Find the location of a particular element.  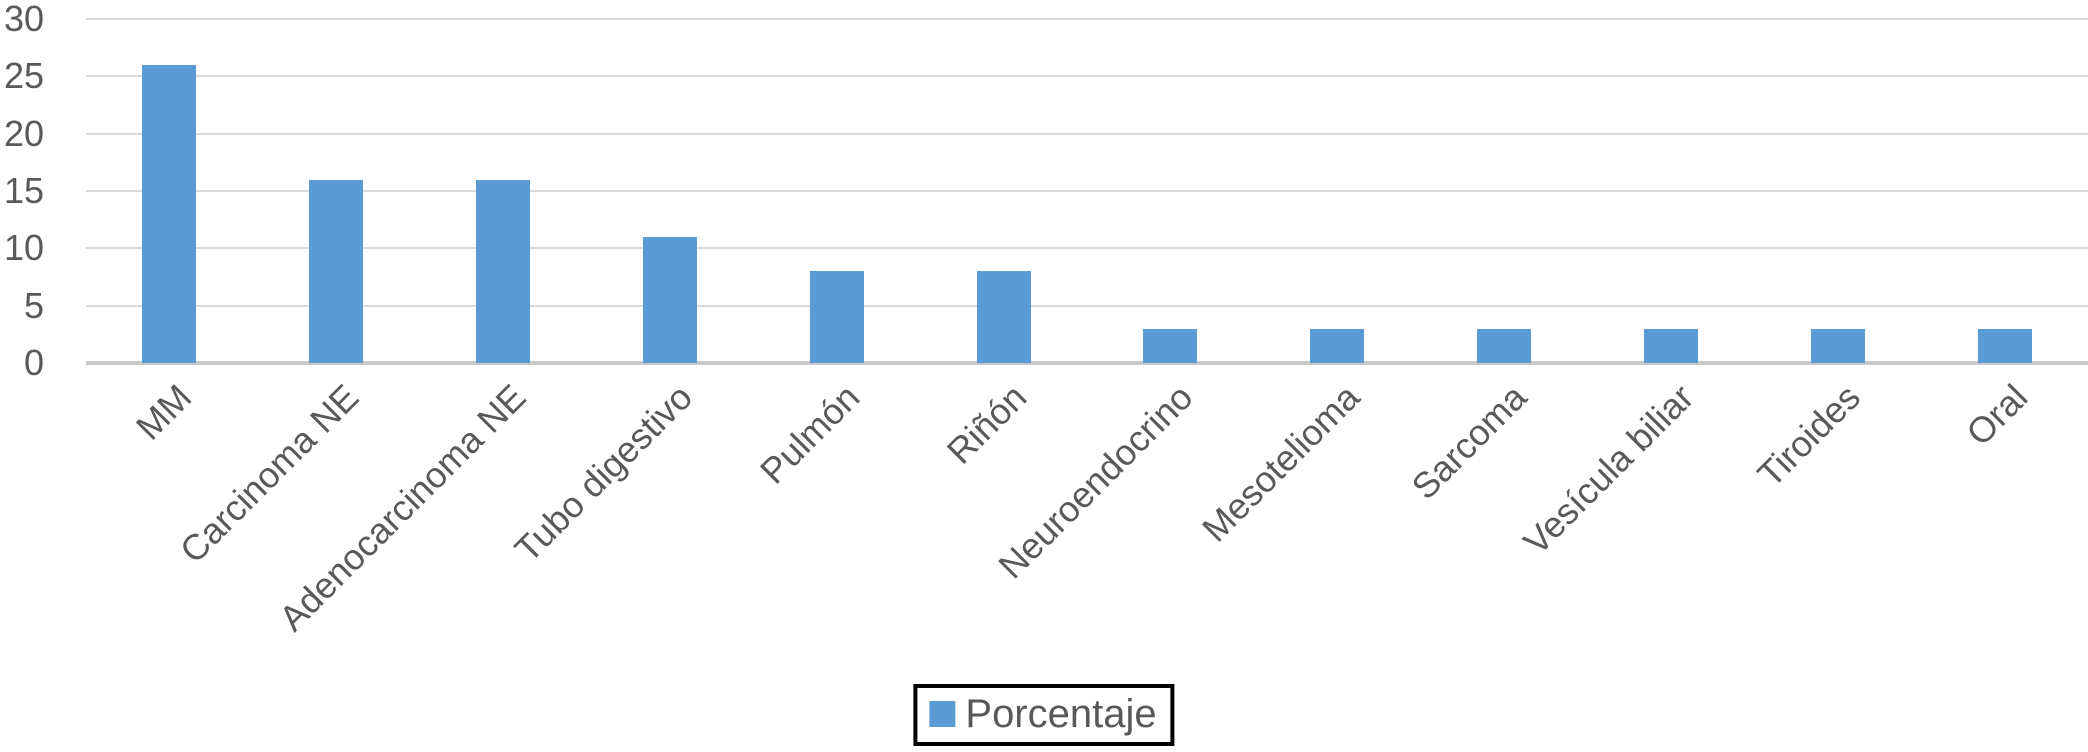

category-slot: Carcinoma NE is located at coordinates (296, 295).